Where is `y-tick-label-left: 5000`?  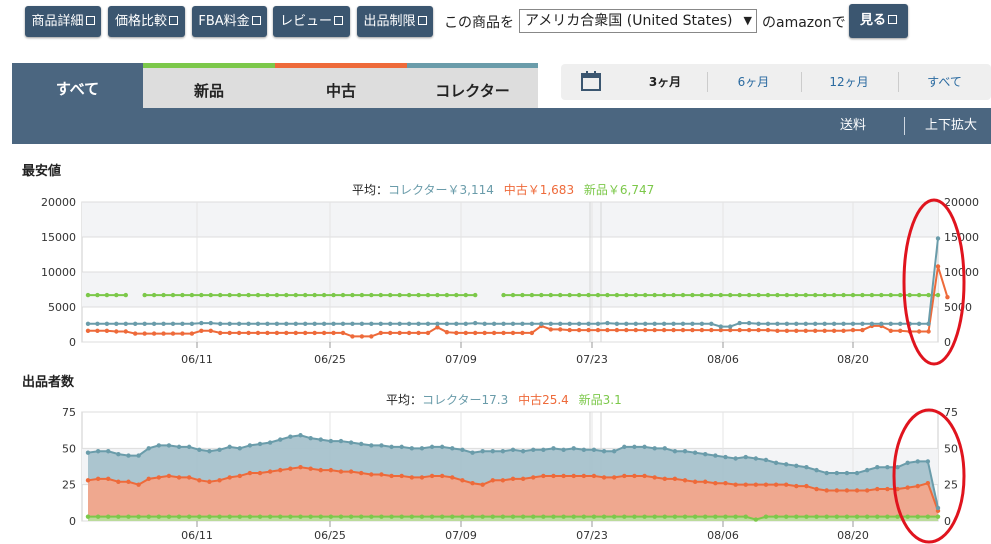 y-tick-label-left: 5000 is located at coordinates (62, 307).